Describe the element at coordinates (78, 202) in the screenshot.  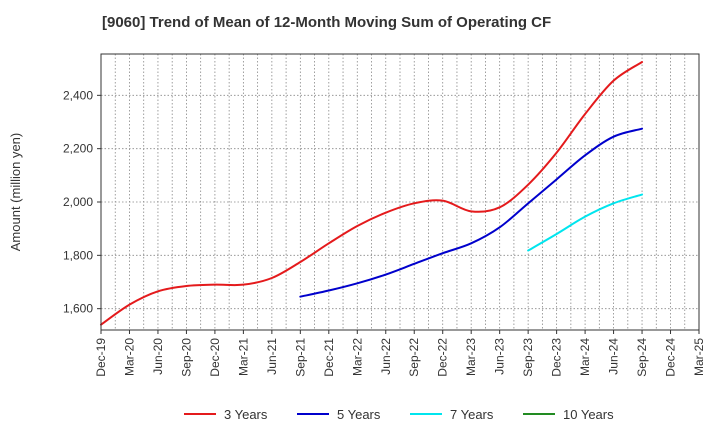
I see `y-tick-label: 2,000` at that location.